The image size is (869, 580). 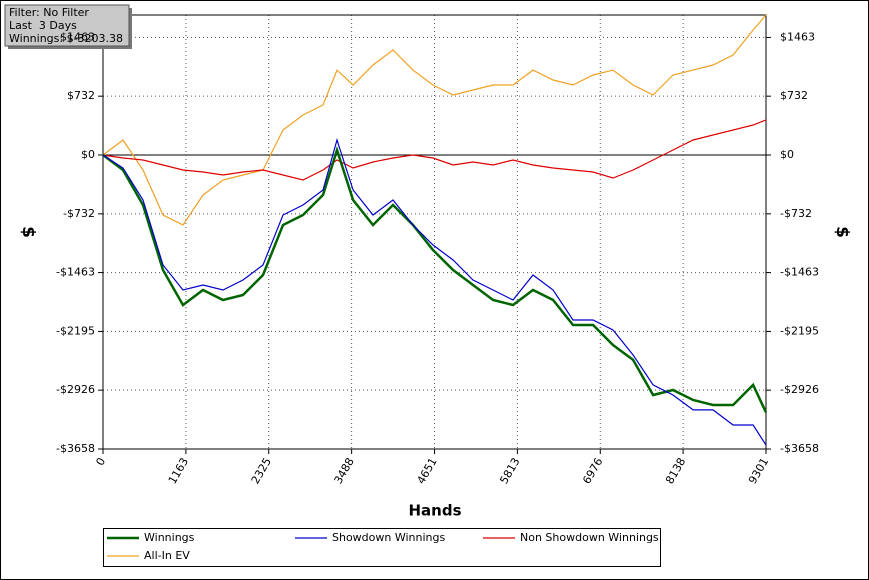 I want to click on y2-tick-label: -$3658, so click(x=799, y=448).